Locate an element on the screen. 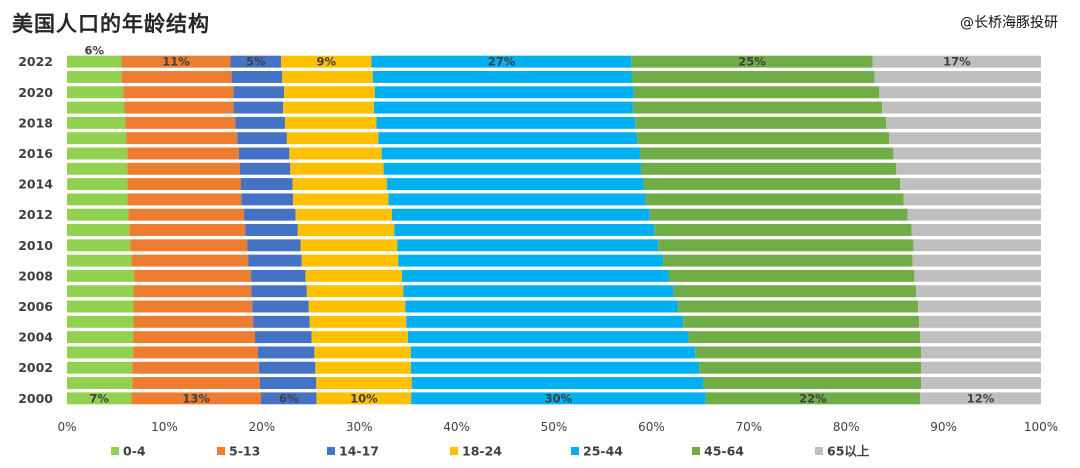  y-tick-label: 2016 is located at coordinates (35, 153).